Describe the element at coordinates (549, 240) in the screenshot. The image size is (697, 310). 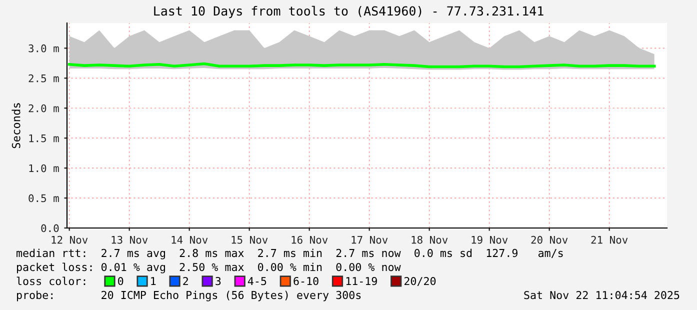
I see `x-tick-label: 20 Nov` at that location.